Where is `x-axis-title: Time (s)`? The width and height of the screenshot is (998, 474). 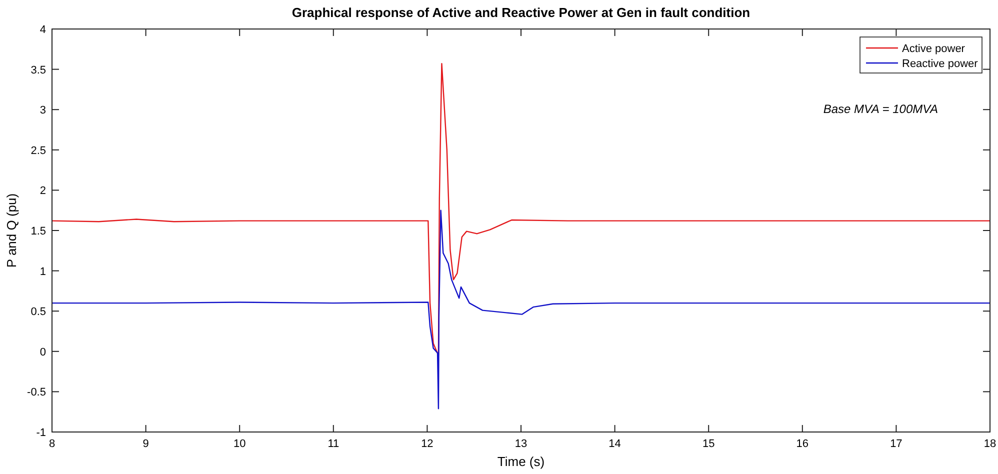
x-axis-title: Time (s) is located at coordinates (521, 461).